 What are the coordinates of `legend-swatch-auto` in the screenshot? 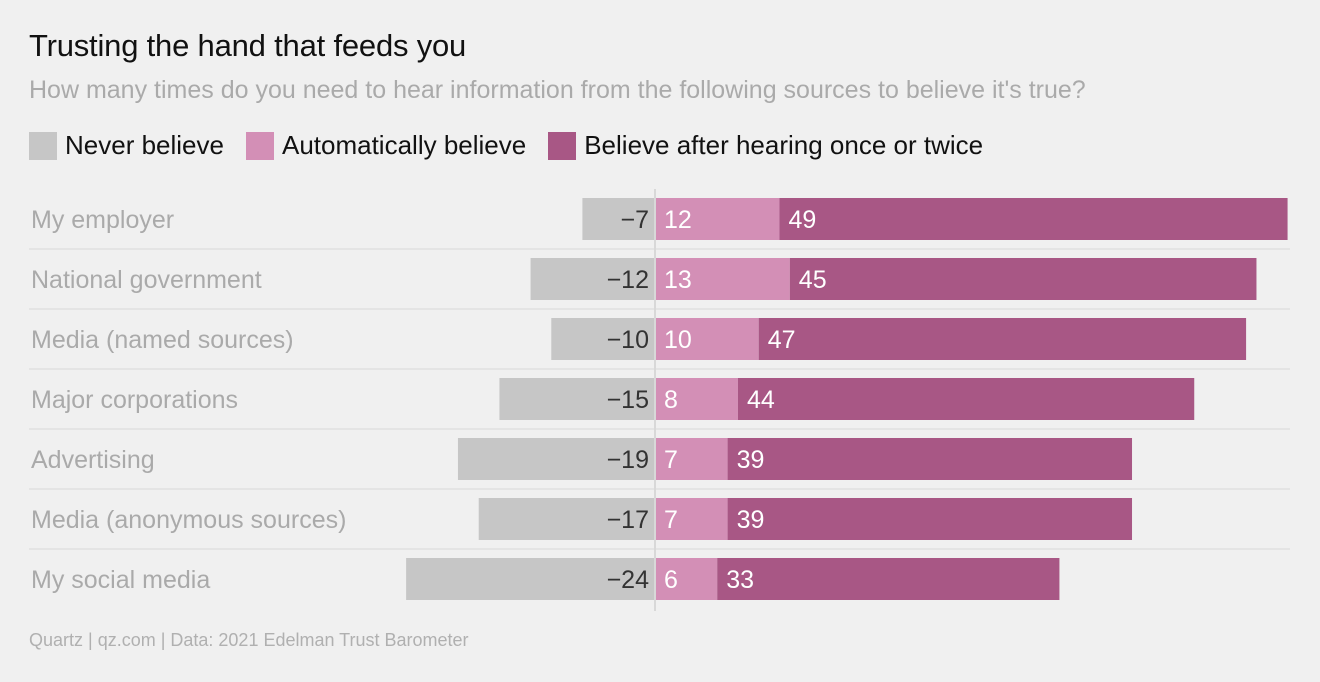 It's located at (259, 145).